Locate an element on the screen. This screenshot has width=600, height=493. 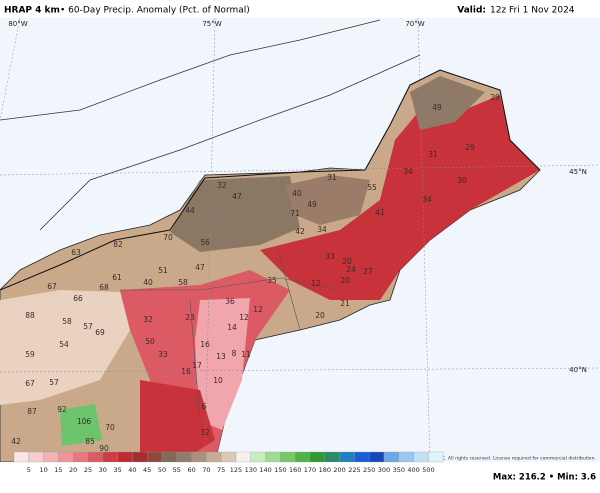
value-label: 106 is located at coordinates (84, 421).